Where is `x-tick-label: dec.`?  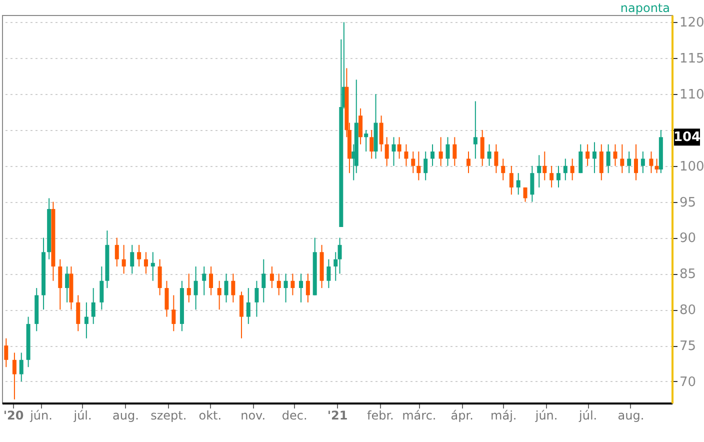
x-tick-label: dec. is located at coordinates (295, 415).